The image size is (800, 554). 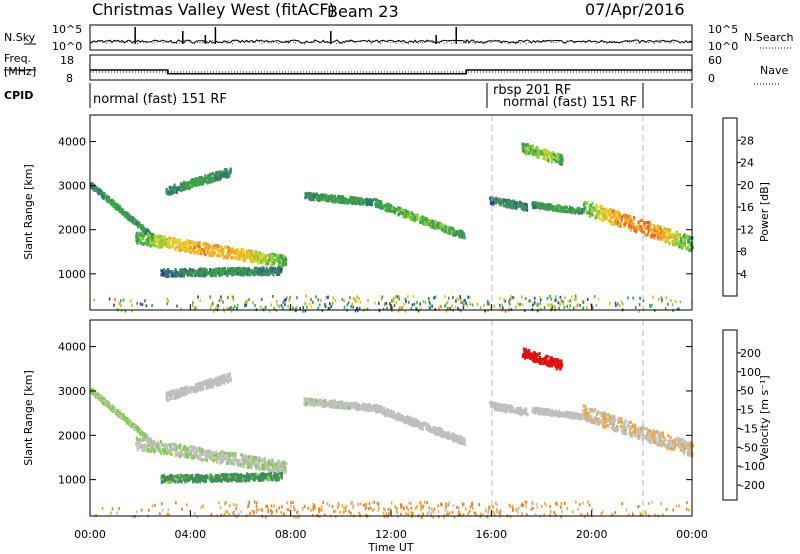 What do you see at coordinates (769, 37) in the screenshot?
I see `noise-right-label: N.Search` at bounding box center [769, 37].